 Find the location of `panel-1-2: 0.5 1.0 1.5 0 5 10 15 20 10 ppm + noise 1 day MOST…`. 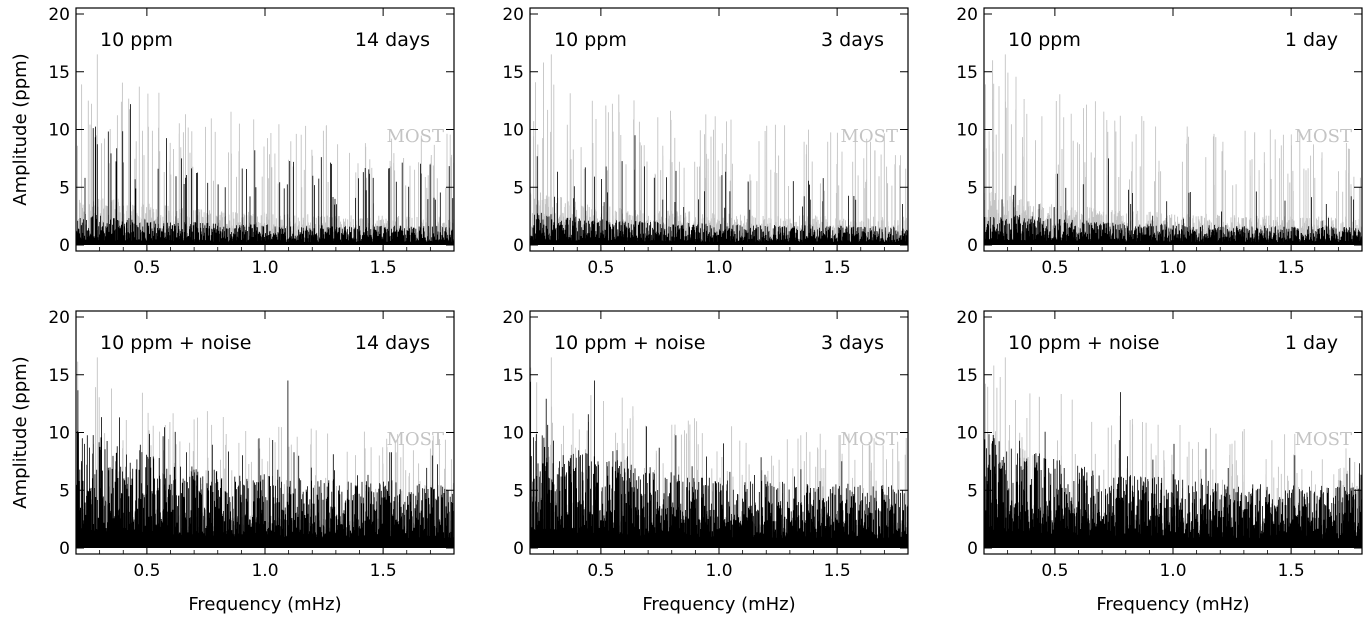

panel-1-2: 0.5 1.0 1.5 0 5 10 15 20 10 ppm + noise 1 day MOST… is located at coordinates (1159, 461).